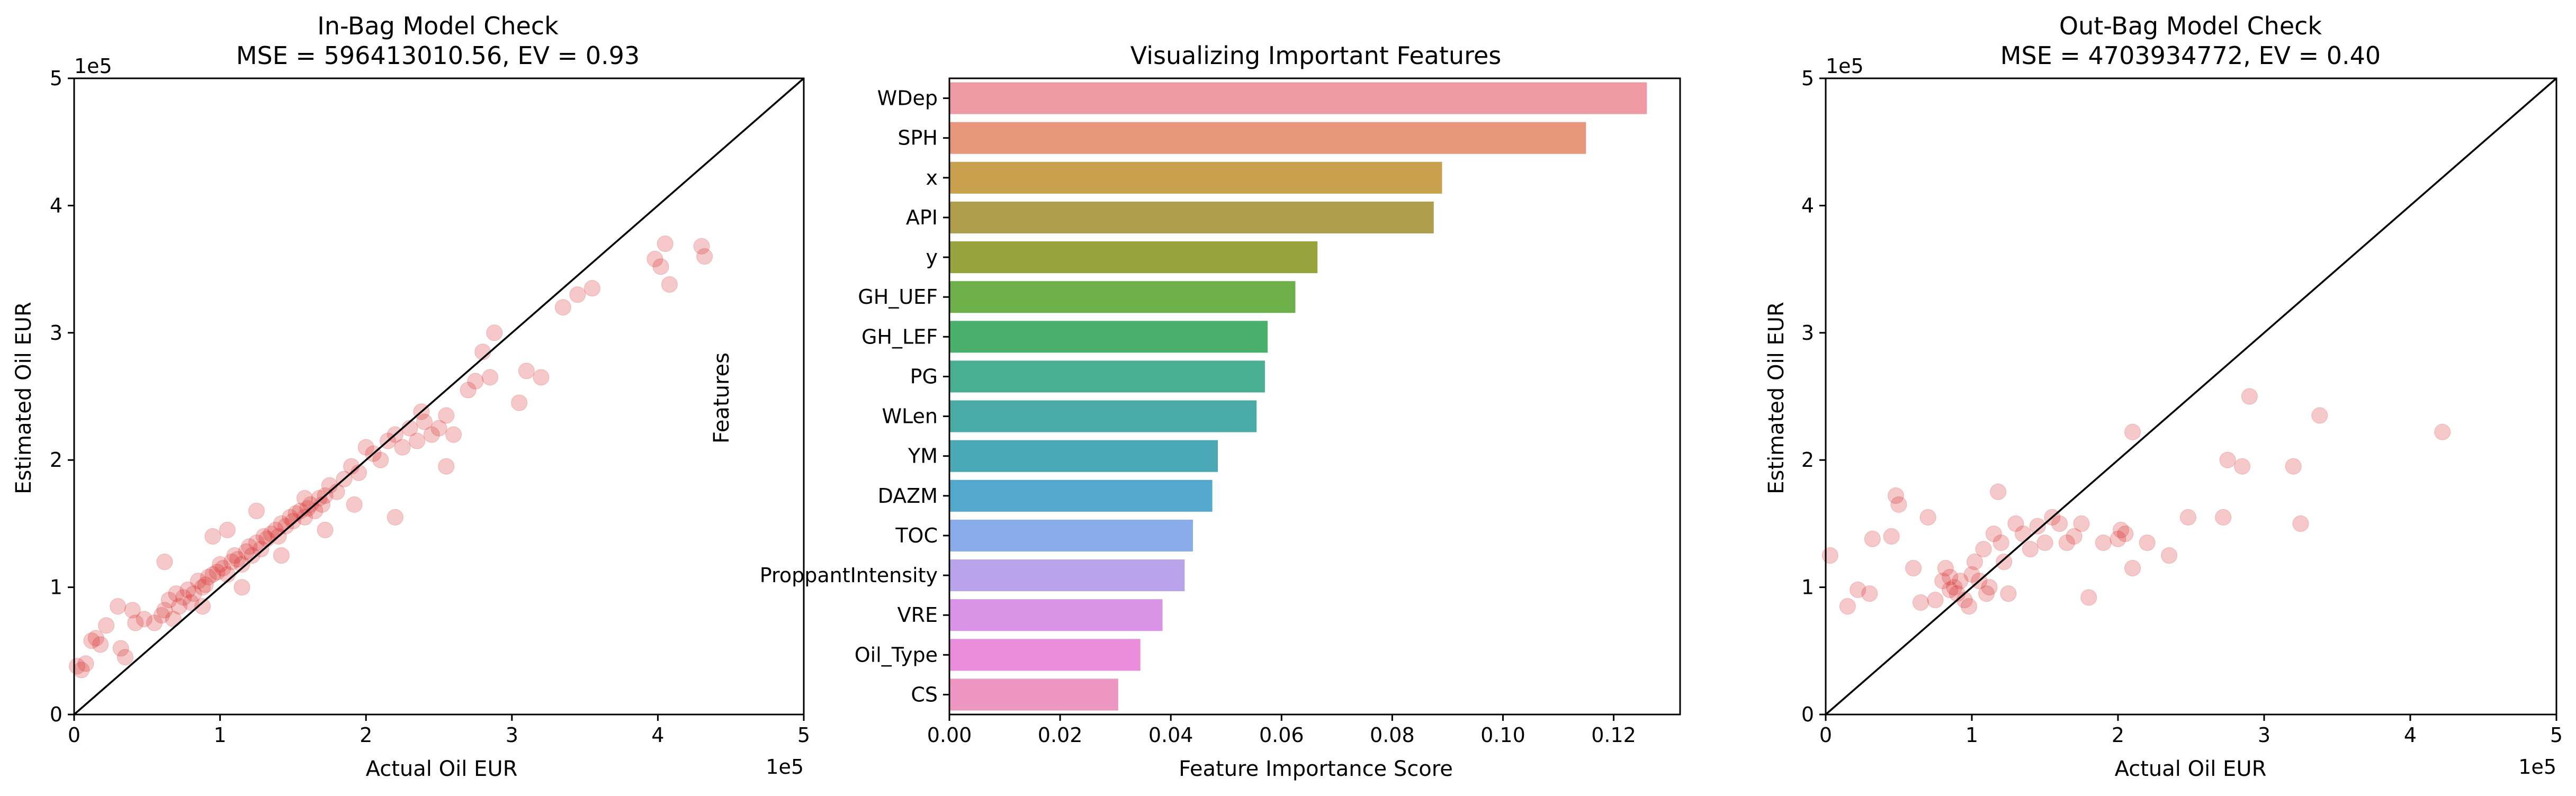 The width and height of the screenshot is (2576, 796). What do you see at coordinates (1613, 735) in the screenshot?
I see `feature-importance-x-tick-label: 0.12` at bounding box center [1613, 735].